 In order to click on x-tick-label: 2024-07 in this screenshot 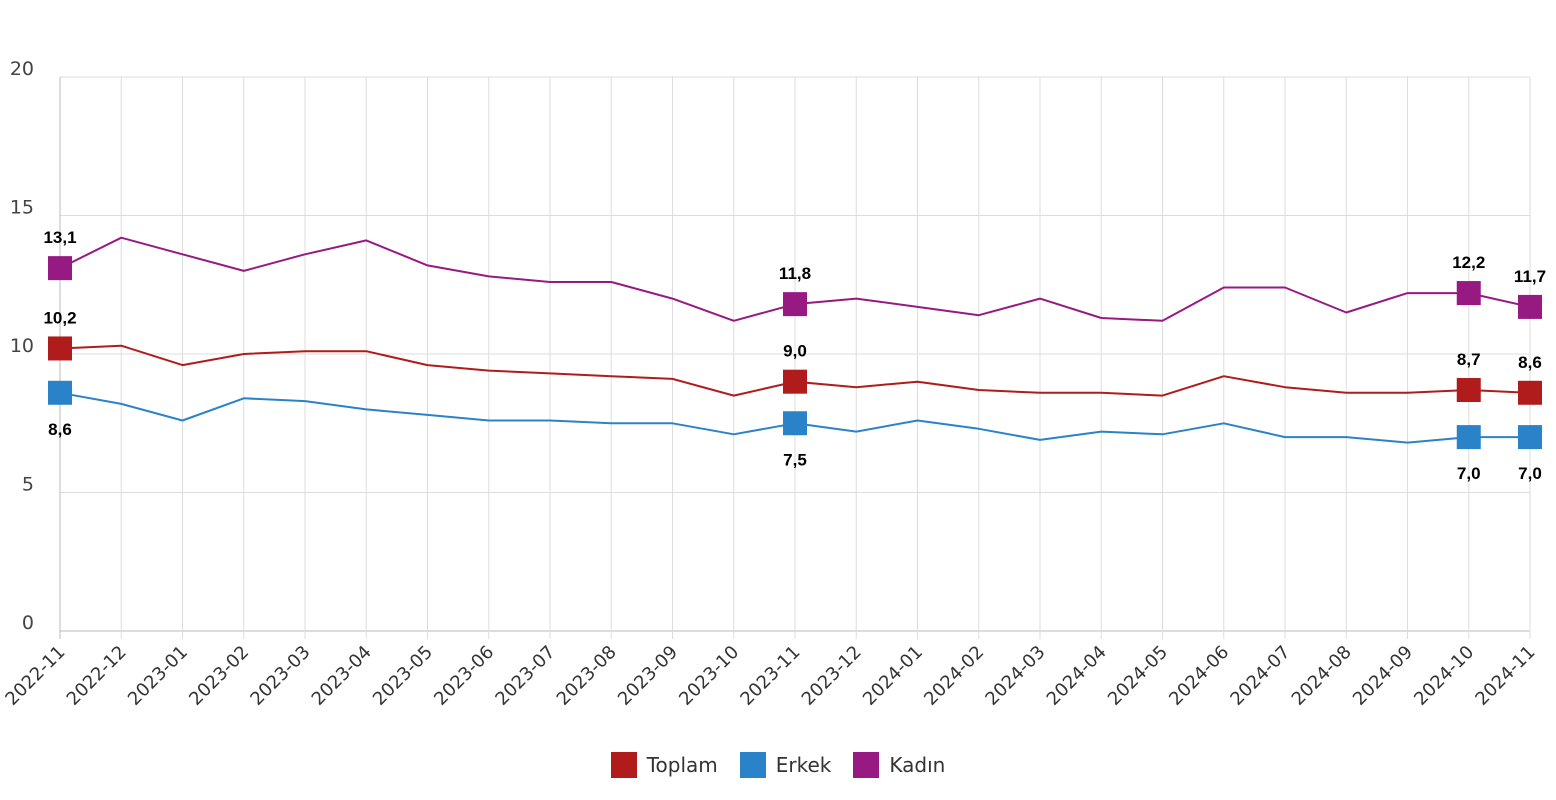, I will do `click(1260, 676)`.